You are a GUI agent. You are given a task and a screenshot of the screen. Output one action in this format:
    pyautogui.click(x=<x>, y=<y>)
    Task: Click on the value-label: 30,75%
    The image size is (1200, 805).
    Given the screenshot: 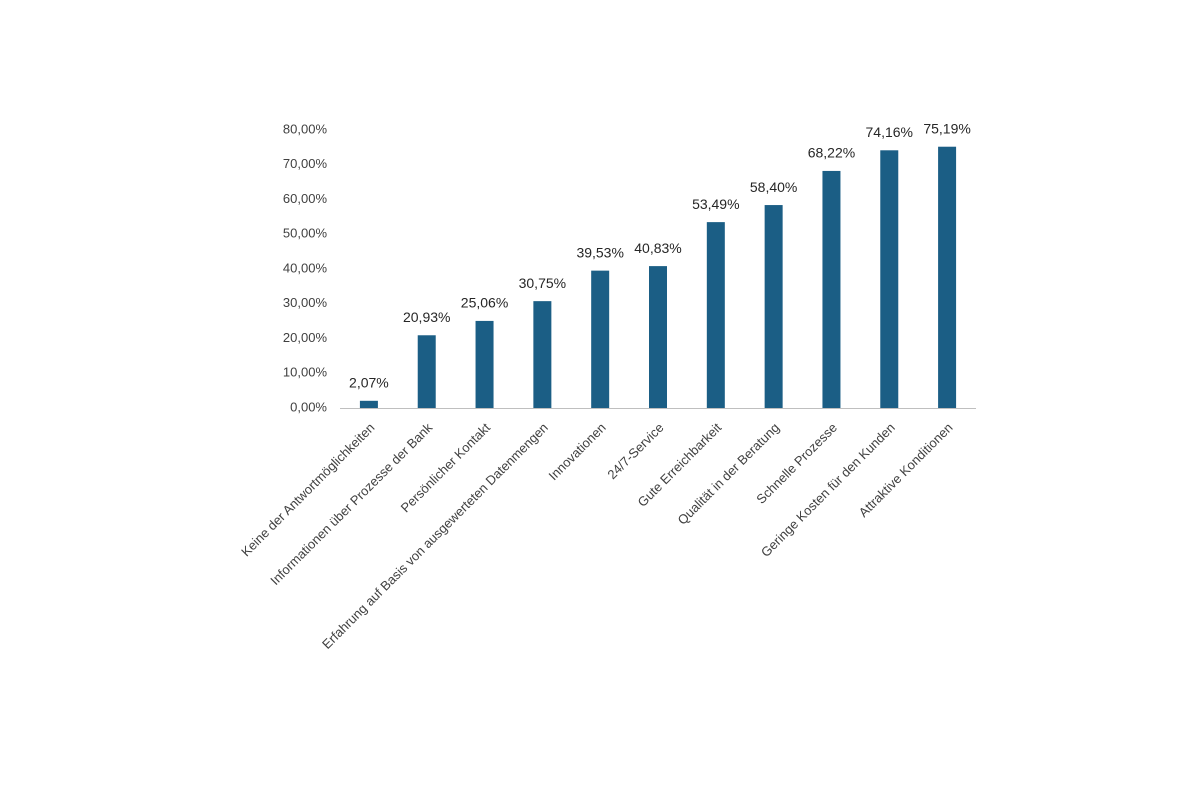 What is the action you would take?
    pyautogui.click(x=542, y=283)
    